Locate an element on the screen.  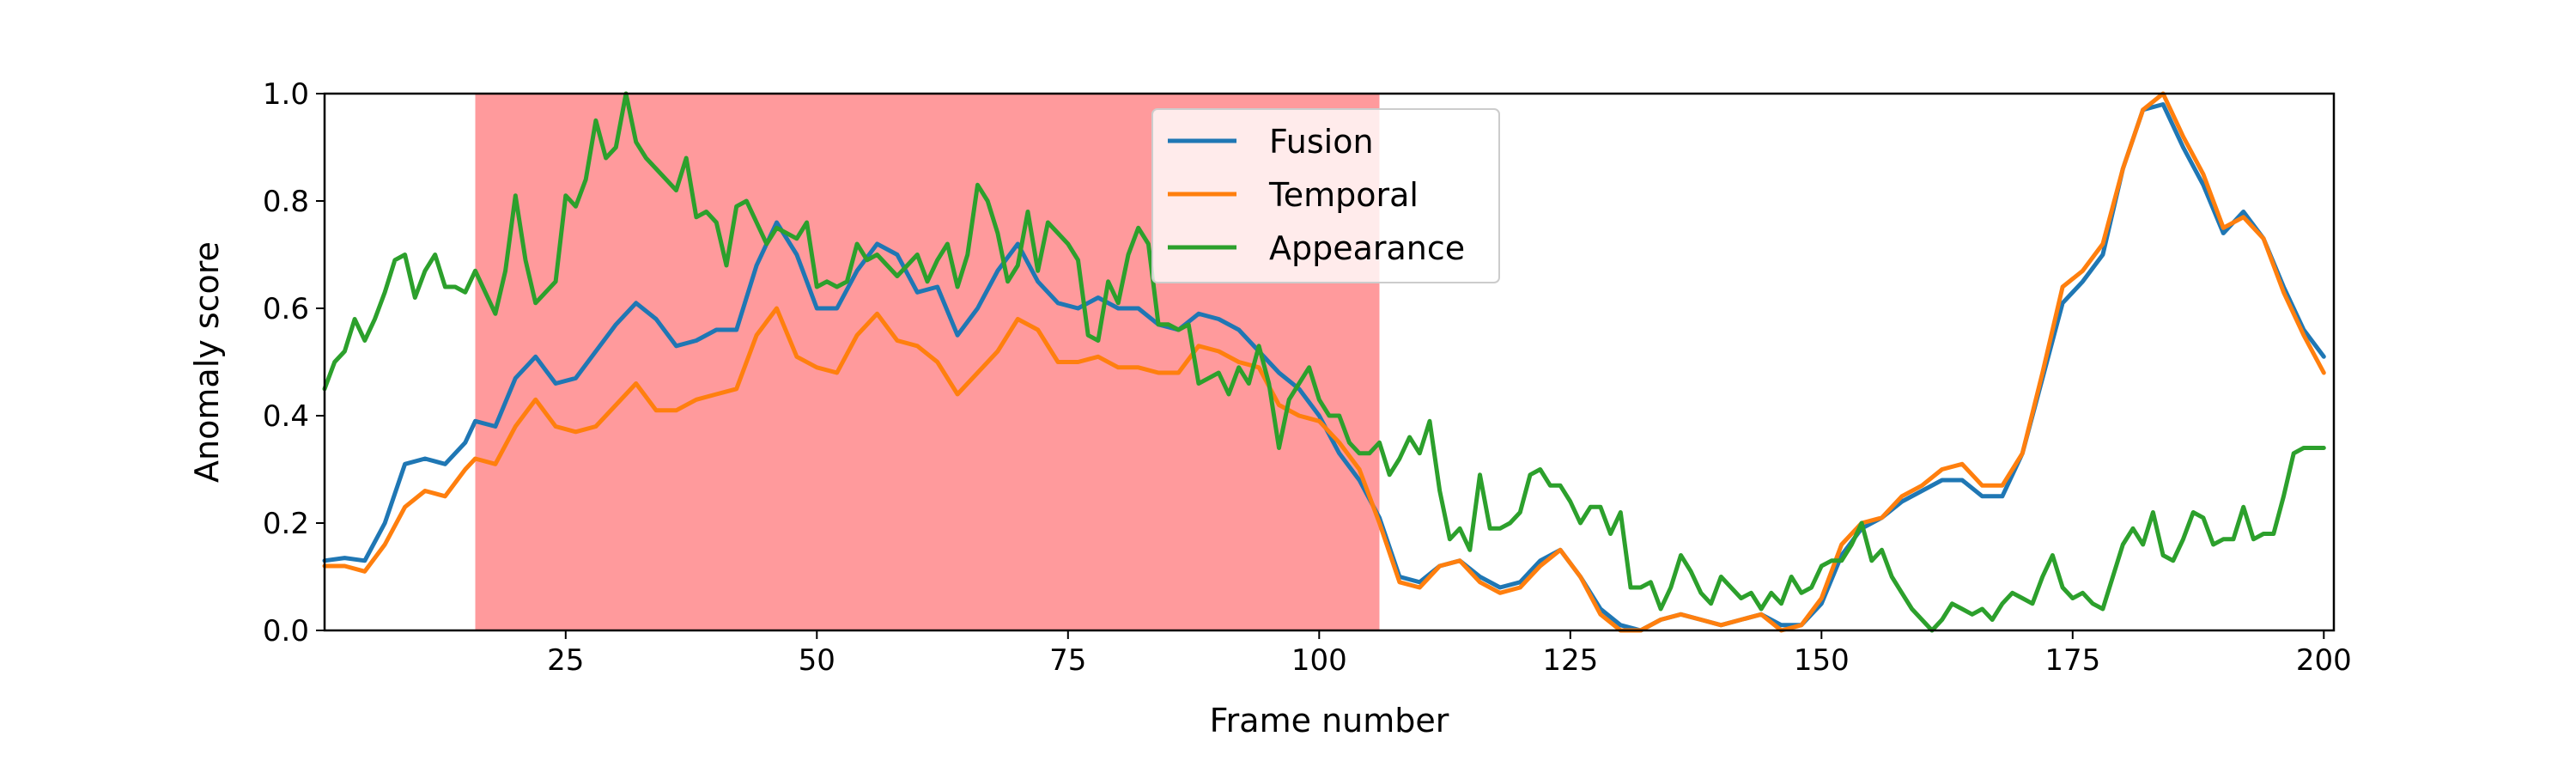
x-axis-label: Frame number is located at coordinates (1330, 721).